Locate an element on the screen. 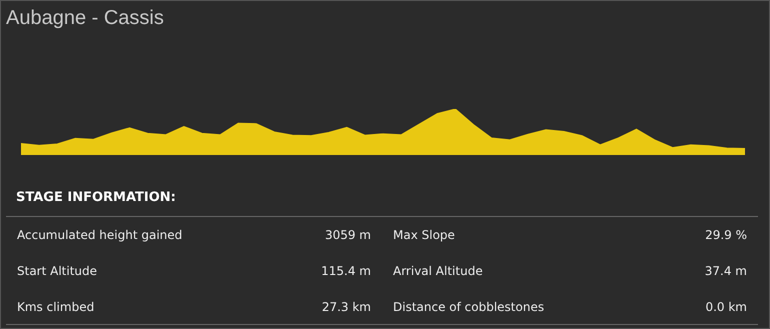  text: Kms climbed is located at coordinates (55, 307).